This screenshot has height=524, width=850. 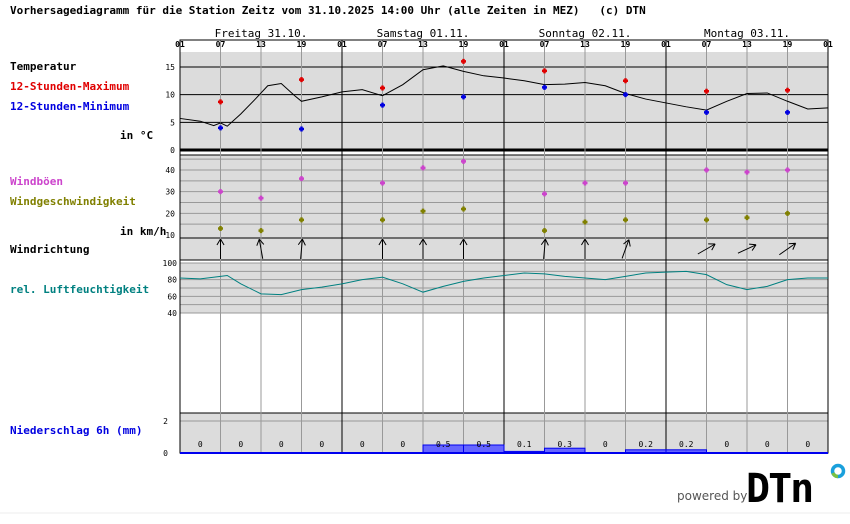 What do you see at coordinates (165, 453) in the screenshot?
I see `precip-tick-label: 0` at bounding box center [165, 453].